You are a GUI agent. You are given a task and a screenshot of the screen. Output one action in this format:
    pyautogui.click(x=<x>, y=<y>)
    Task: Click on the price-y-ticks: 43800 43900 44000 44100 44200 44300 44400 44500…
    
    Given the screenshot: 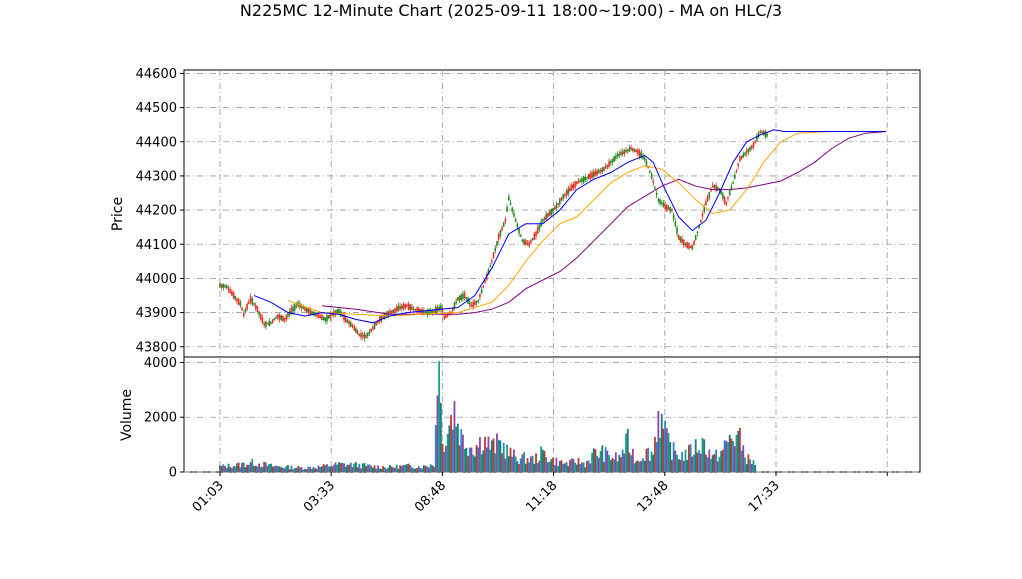 What is the action you would take?
    pyautogui.click(x=160, y=211)
    